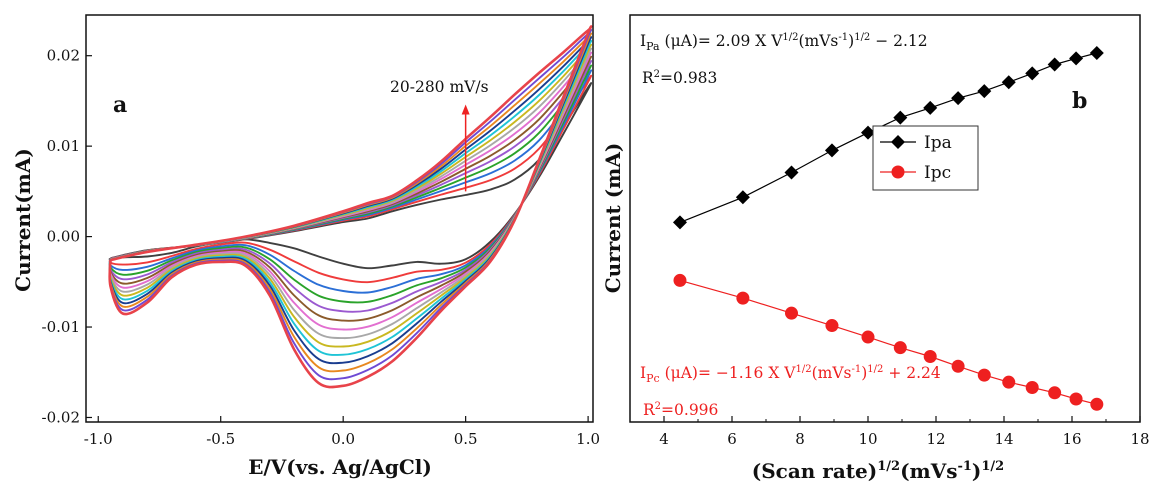 This screenshot has width=1153, height=490. I want to click on legend-ipa-marker, so click(898, 142).